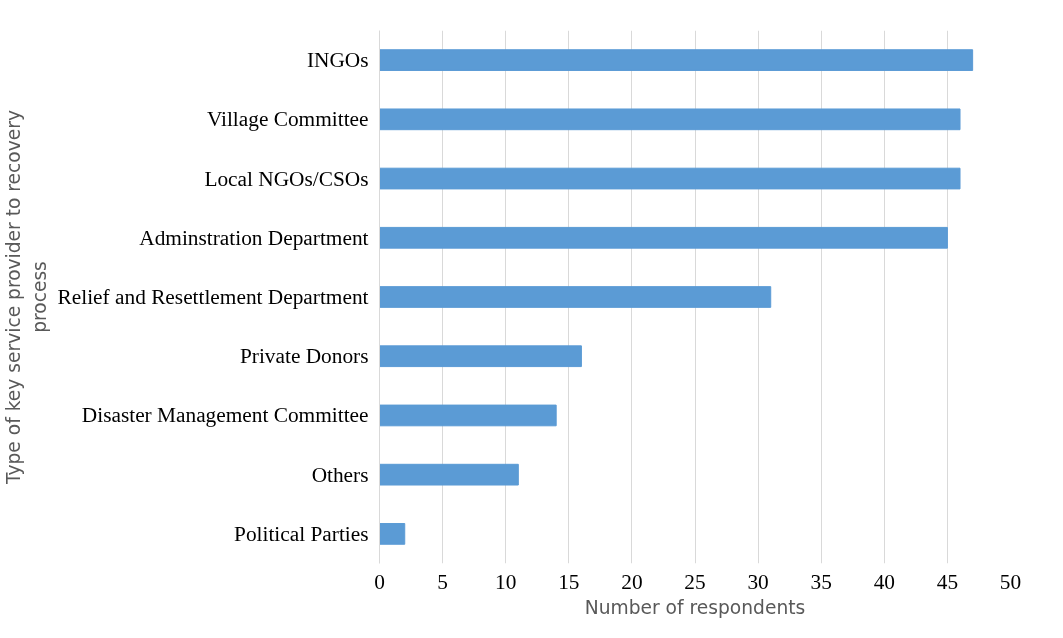 This screenshot has width=1063, height=638. I want to click on y-tick-label: Political Parties, so click(301, 533).